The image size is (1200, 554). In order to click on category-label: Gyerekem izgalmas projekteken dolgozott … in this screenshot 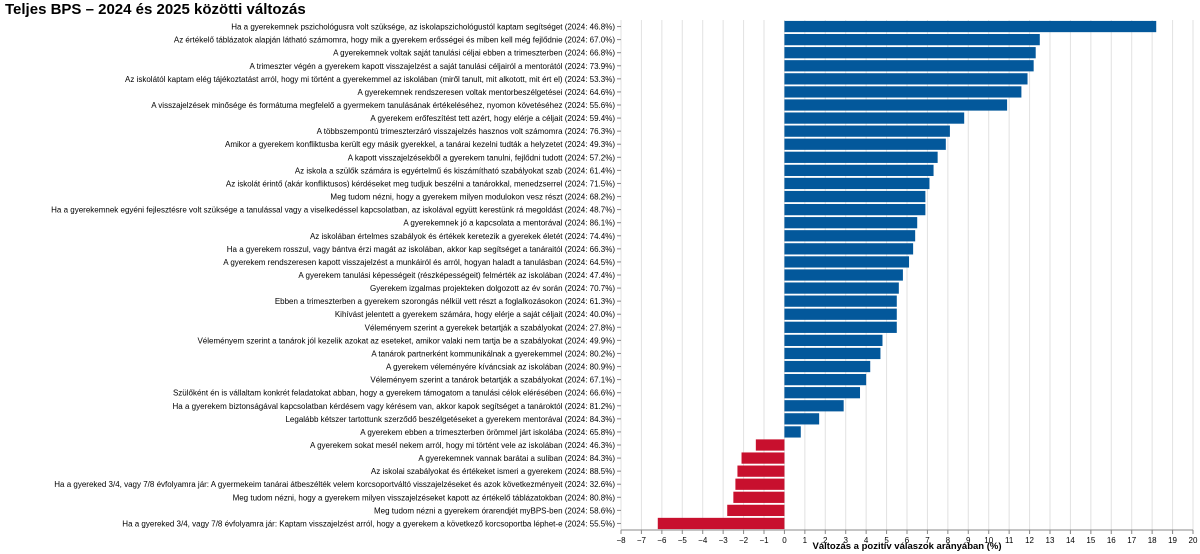, I will do `click(492, 288)`.